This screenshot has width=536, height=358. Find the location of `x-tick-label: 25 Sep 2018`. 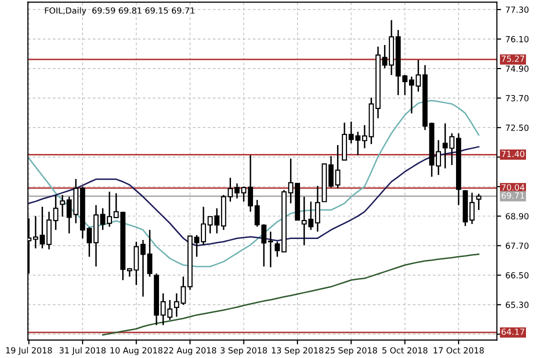

x-tick-label: 25 Sep 2018 is located at coordinates (351, 351).